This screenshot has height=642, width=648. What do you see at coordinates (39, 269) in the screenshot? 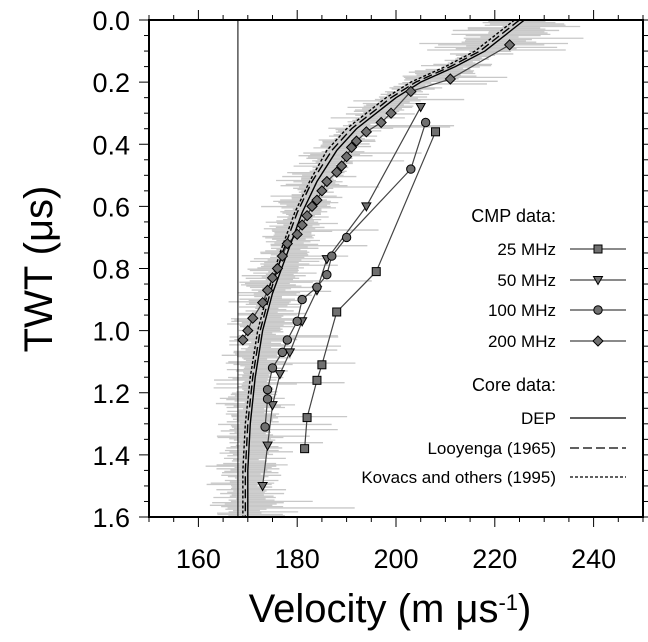
I see `y-axis-label: TWT (μs)` at bounding box center [39, 269].